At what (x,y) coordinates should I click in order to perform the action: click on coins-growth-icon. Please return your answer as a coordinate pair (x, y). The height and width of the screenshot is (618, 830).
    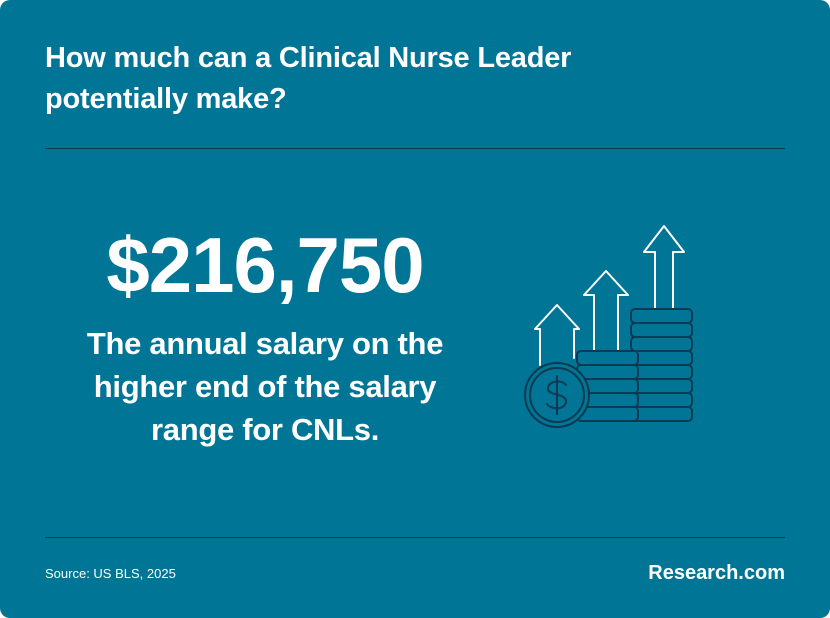
    Looking at the image, I should click on (610, 327).